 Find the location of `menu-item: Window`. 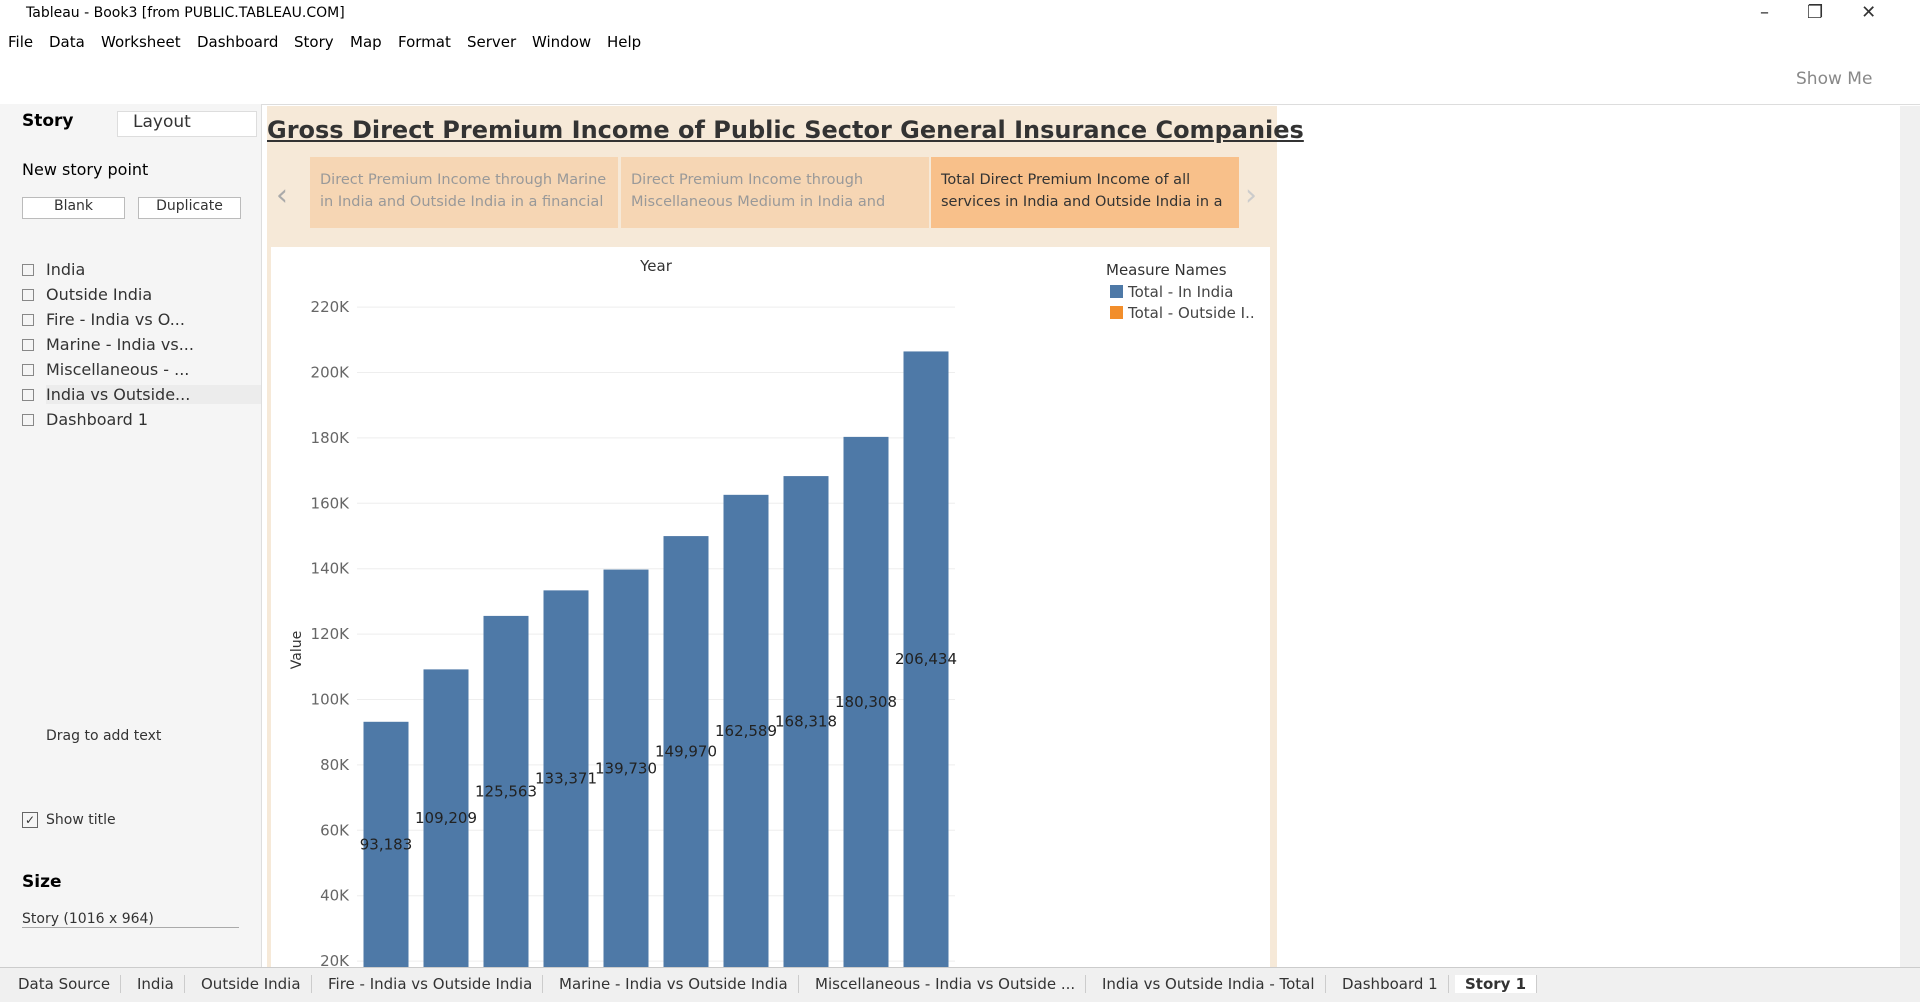

menu-item: Window is located at coordinates (562, 42).